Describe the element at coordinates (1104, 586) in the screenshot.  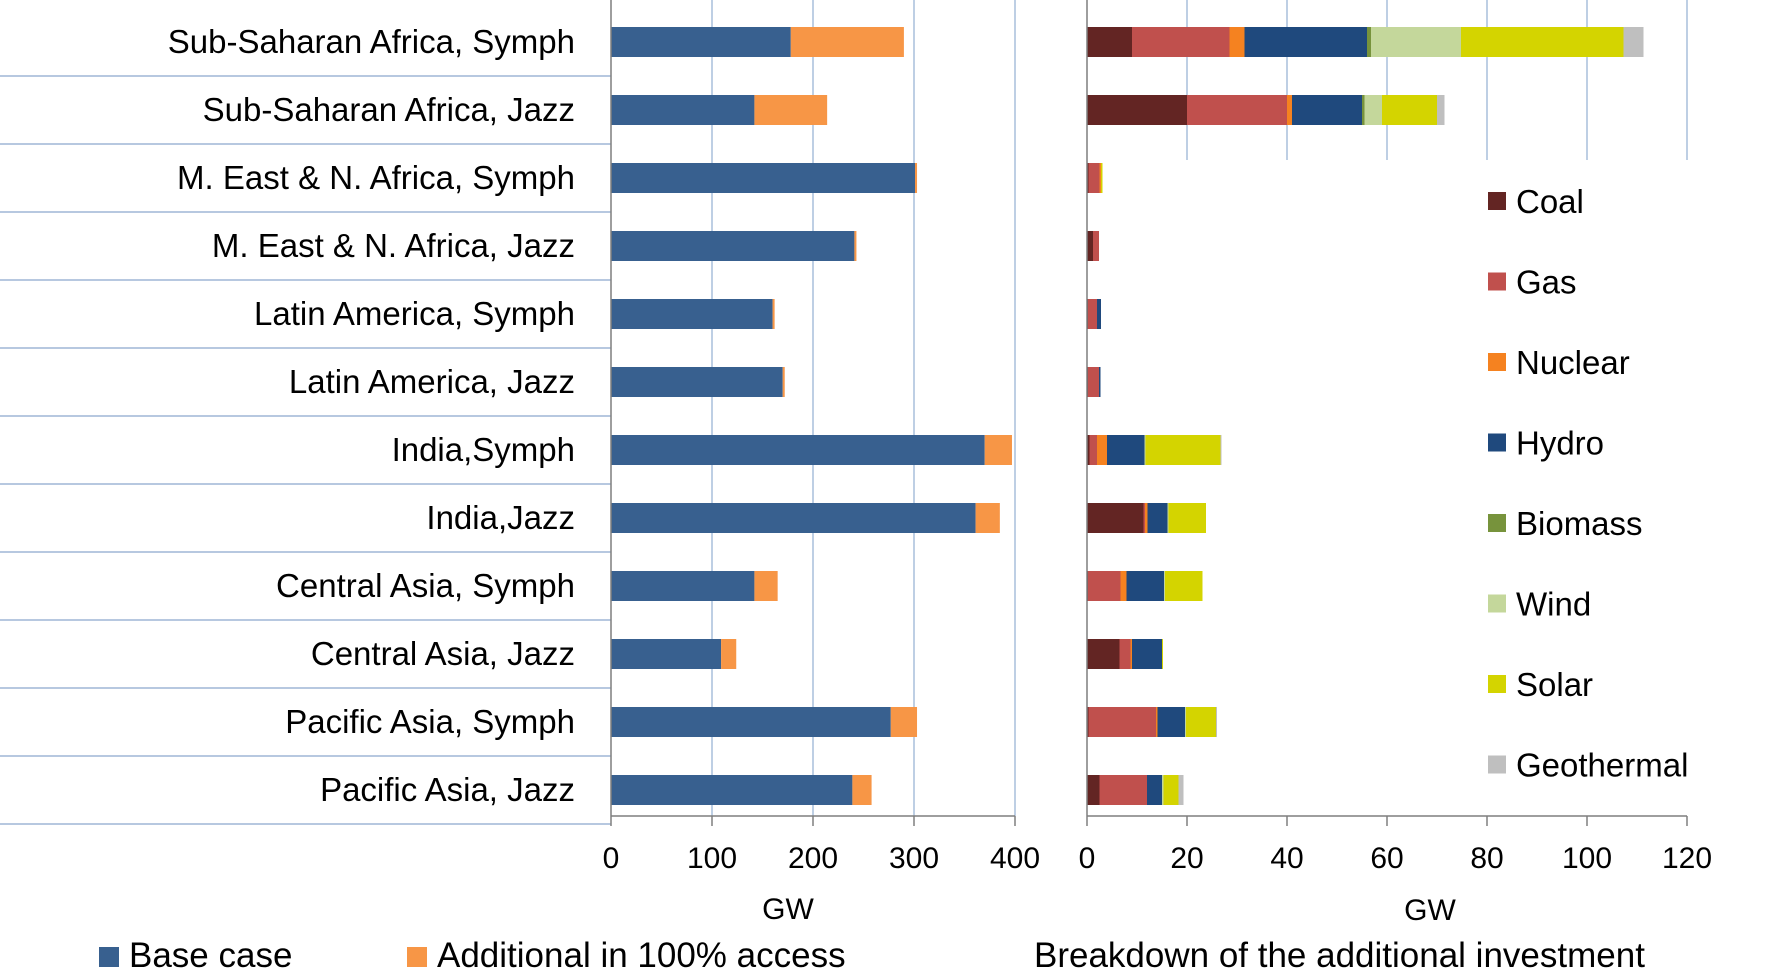
I see `bar-gas-central-asia-symph` at that location.